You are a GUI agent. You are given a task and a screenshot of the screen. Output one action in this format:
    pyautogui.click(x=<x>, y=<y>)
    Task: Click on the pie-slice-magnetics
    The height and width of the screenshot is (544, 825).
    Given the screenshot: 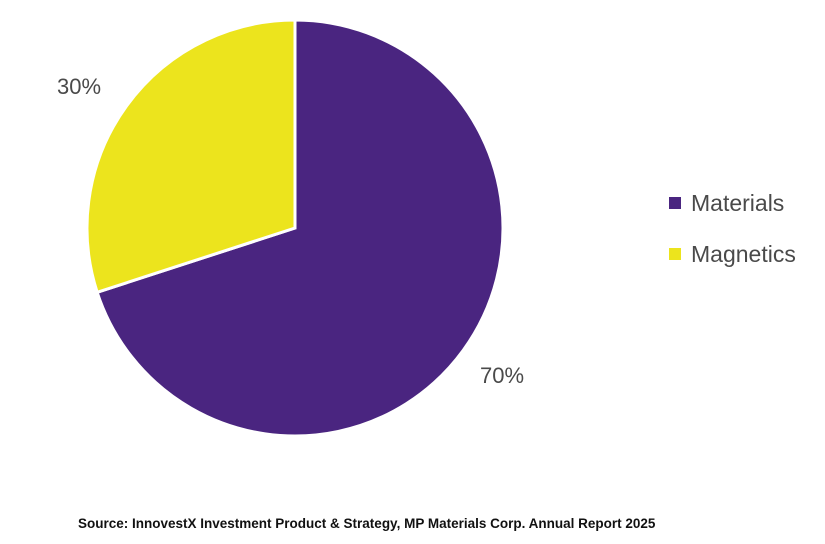 What is the action you would take?
    pyautogui.click(x=191, y=156)
    